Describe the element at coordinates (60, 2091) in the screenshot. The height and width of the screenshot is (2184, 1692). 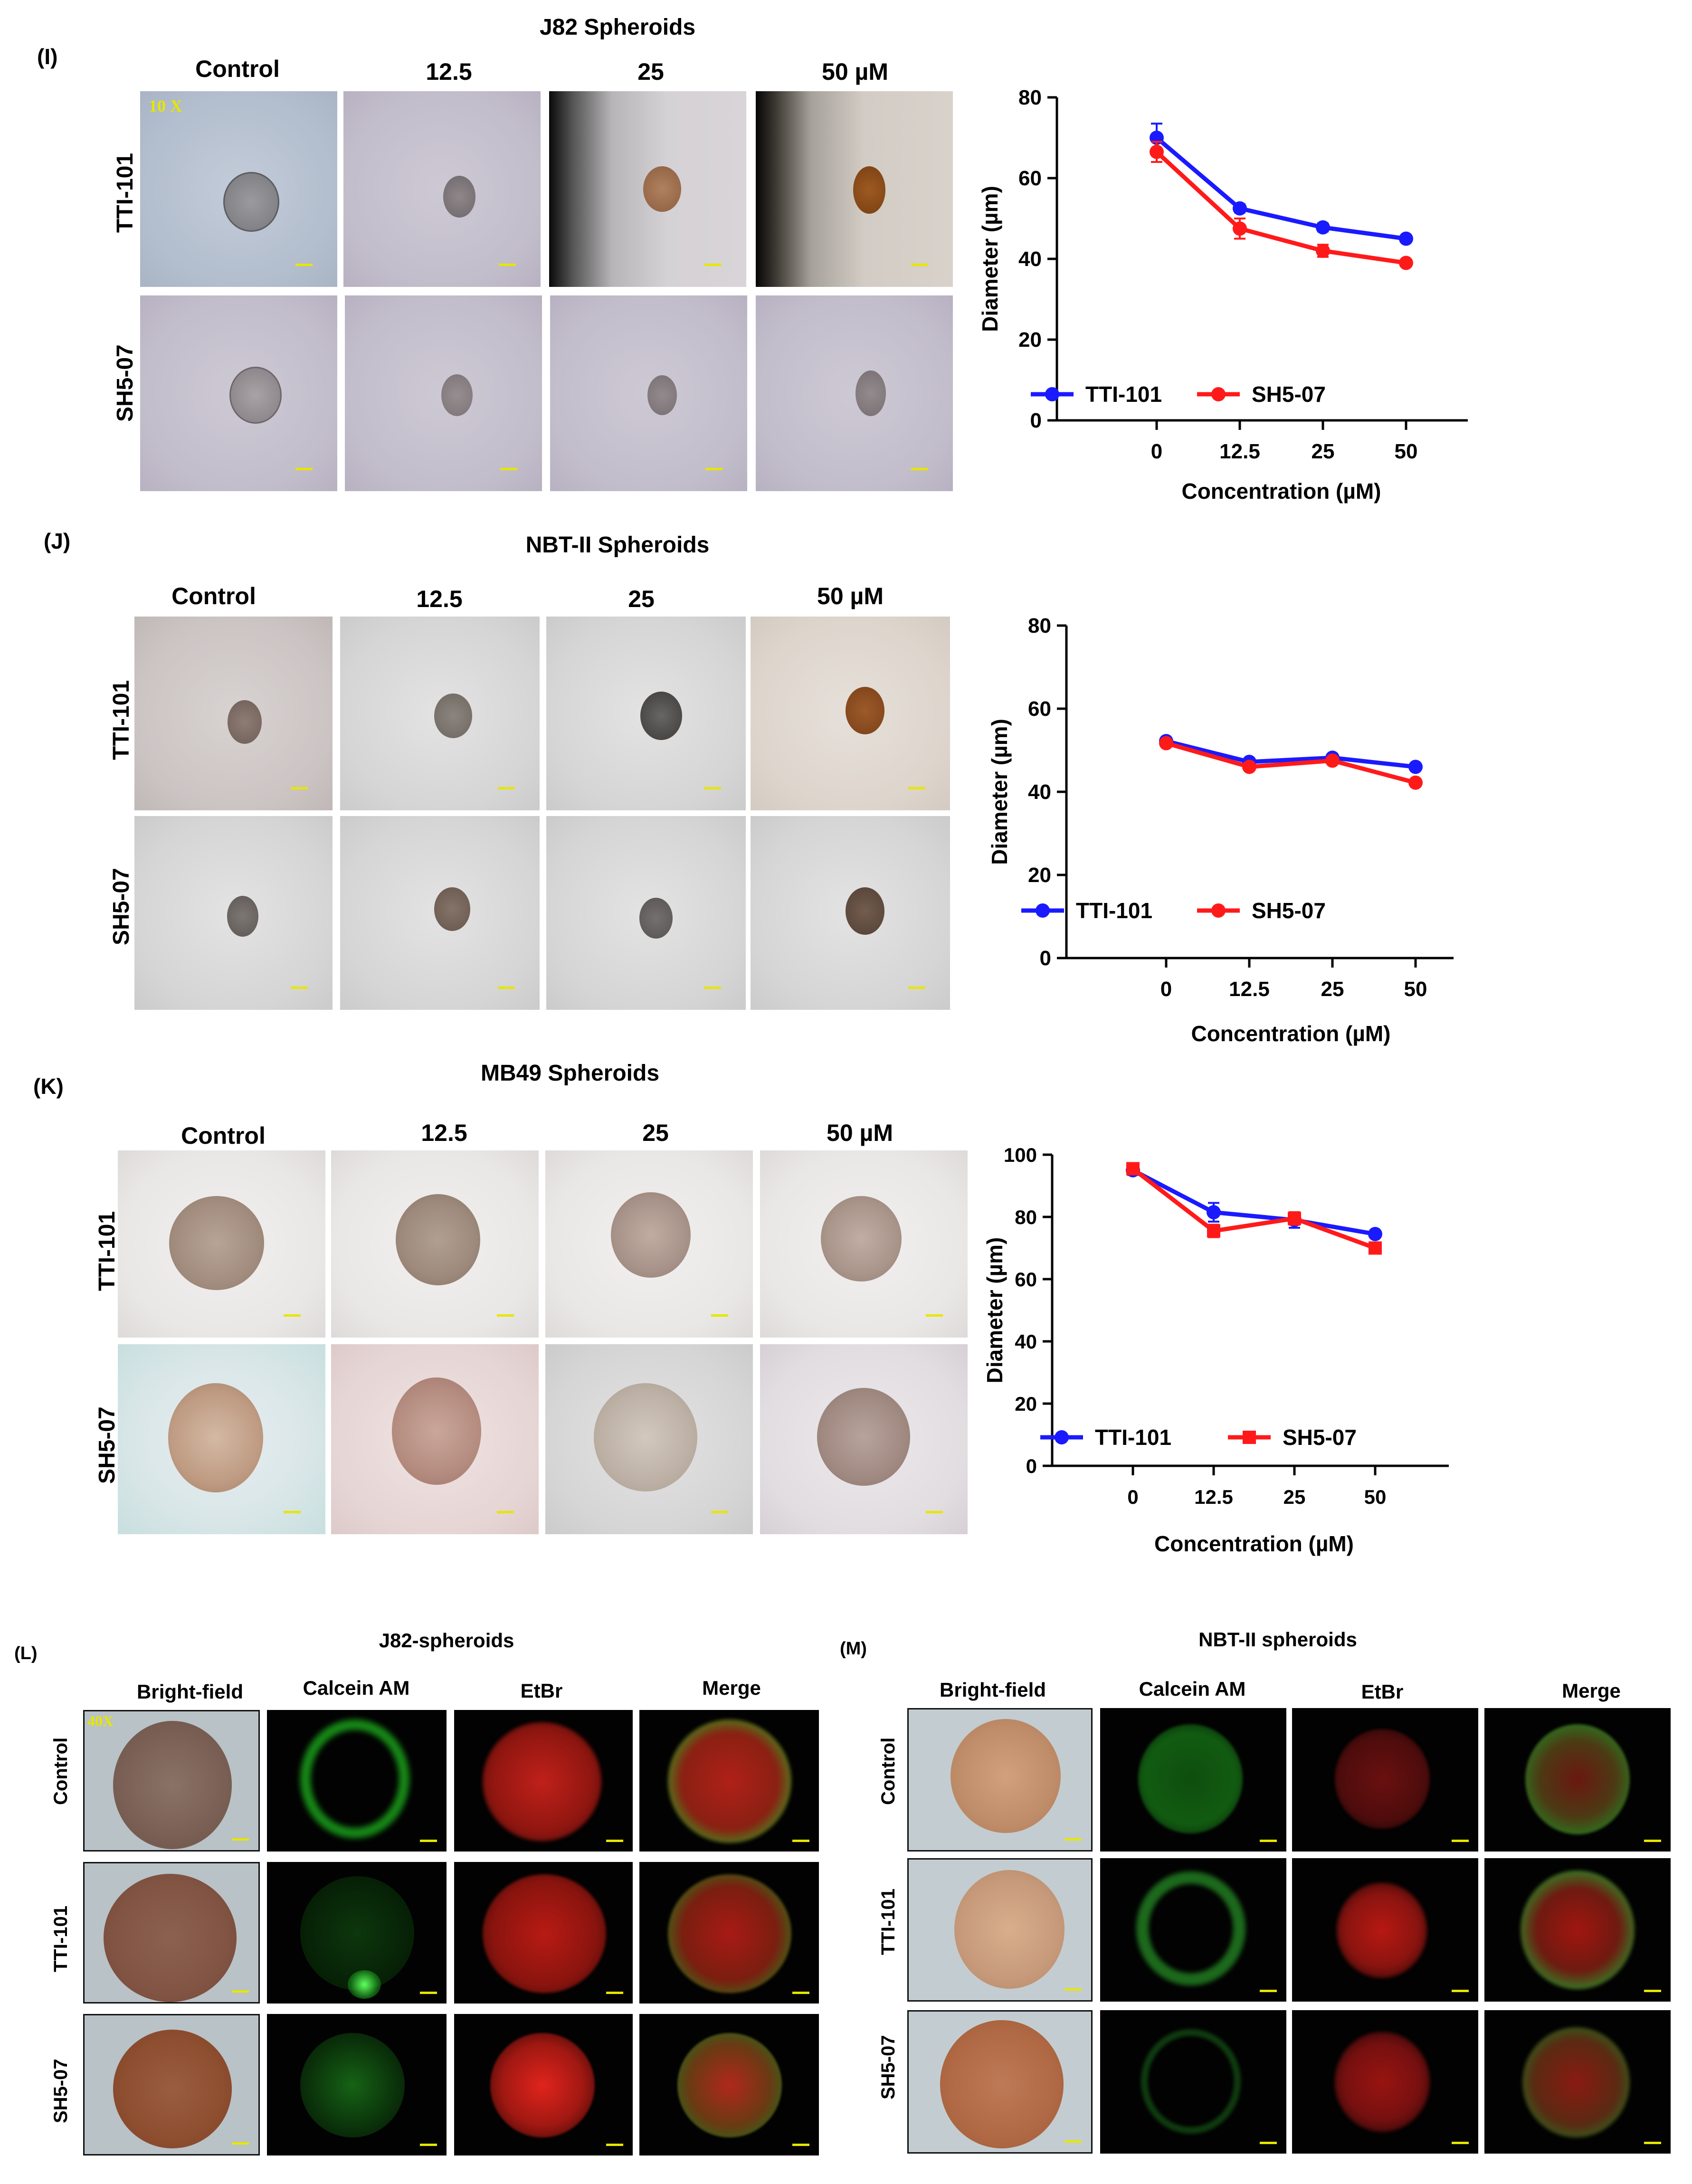
I see `row-label-sh5-07: SH5-07` at that location.